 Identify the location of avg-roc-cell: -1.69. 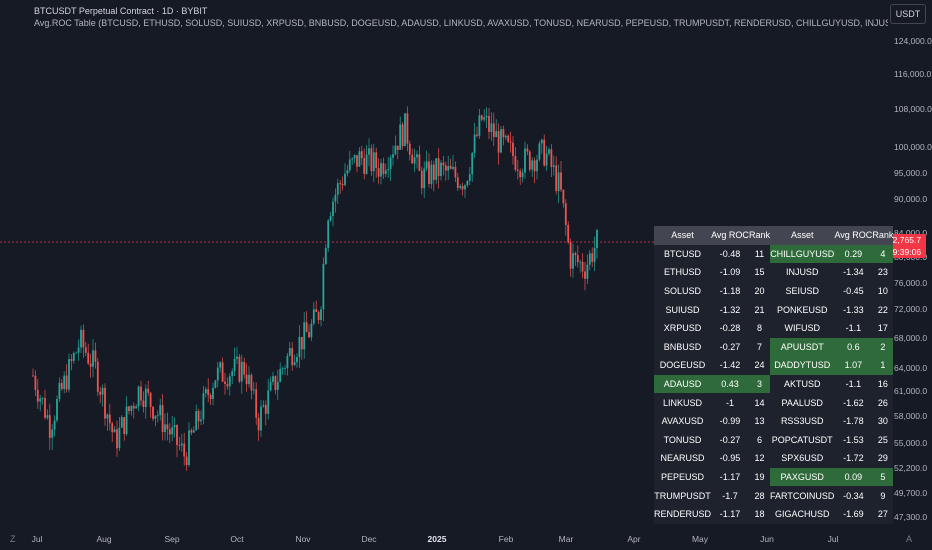
(853, 514).